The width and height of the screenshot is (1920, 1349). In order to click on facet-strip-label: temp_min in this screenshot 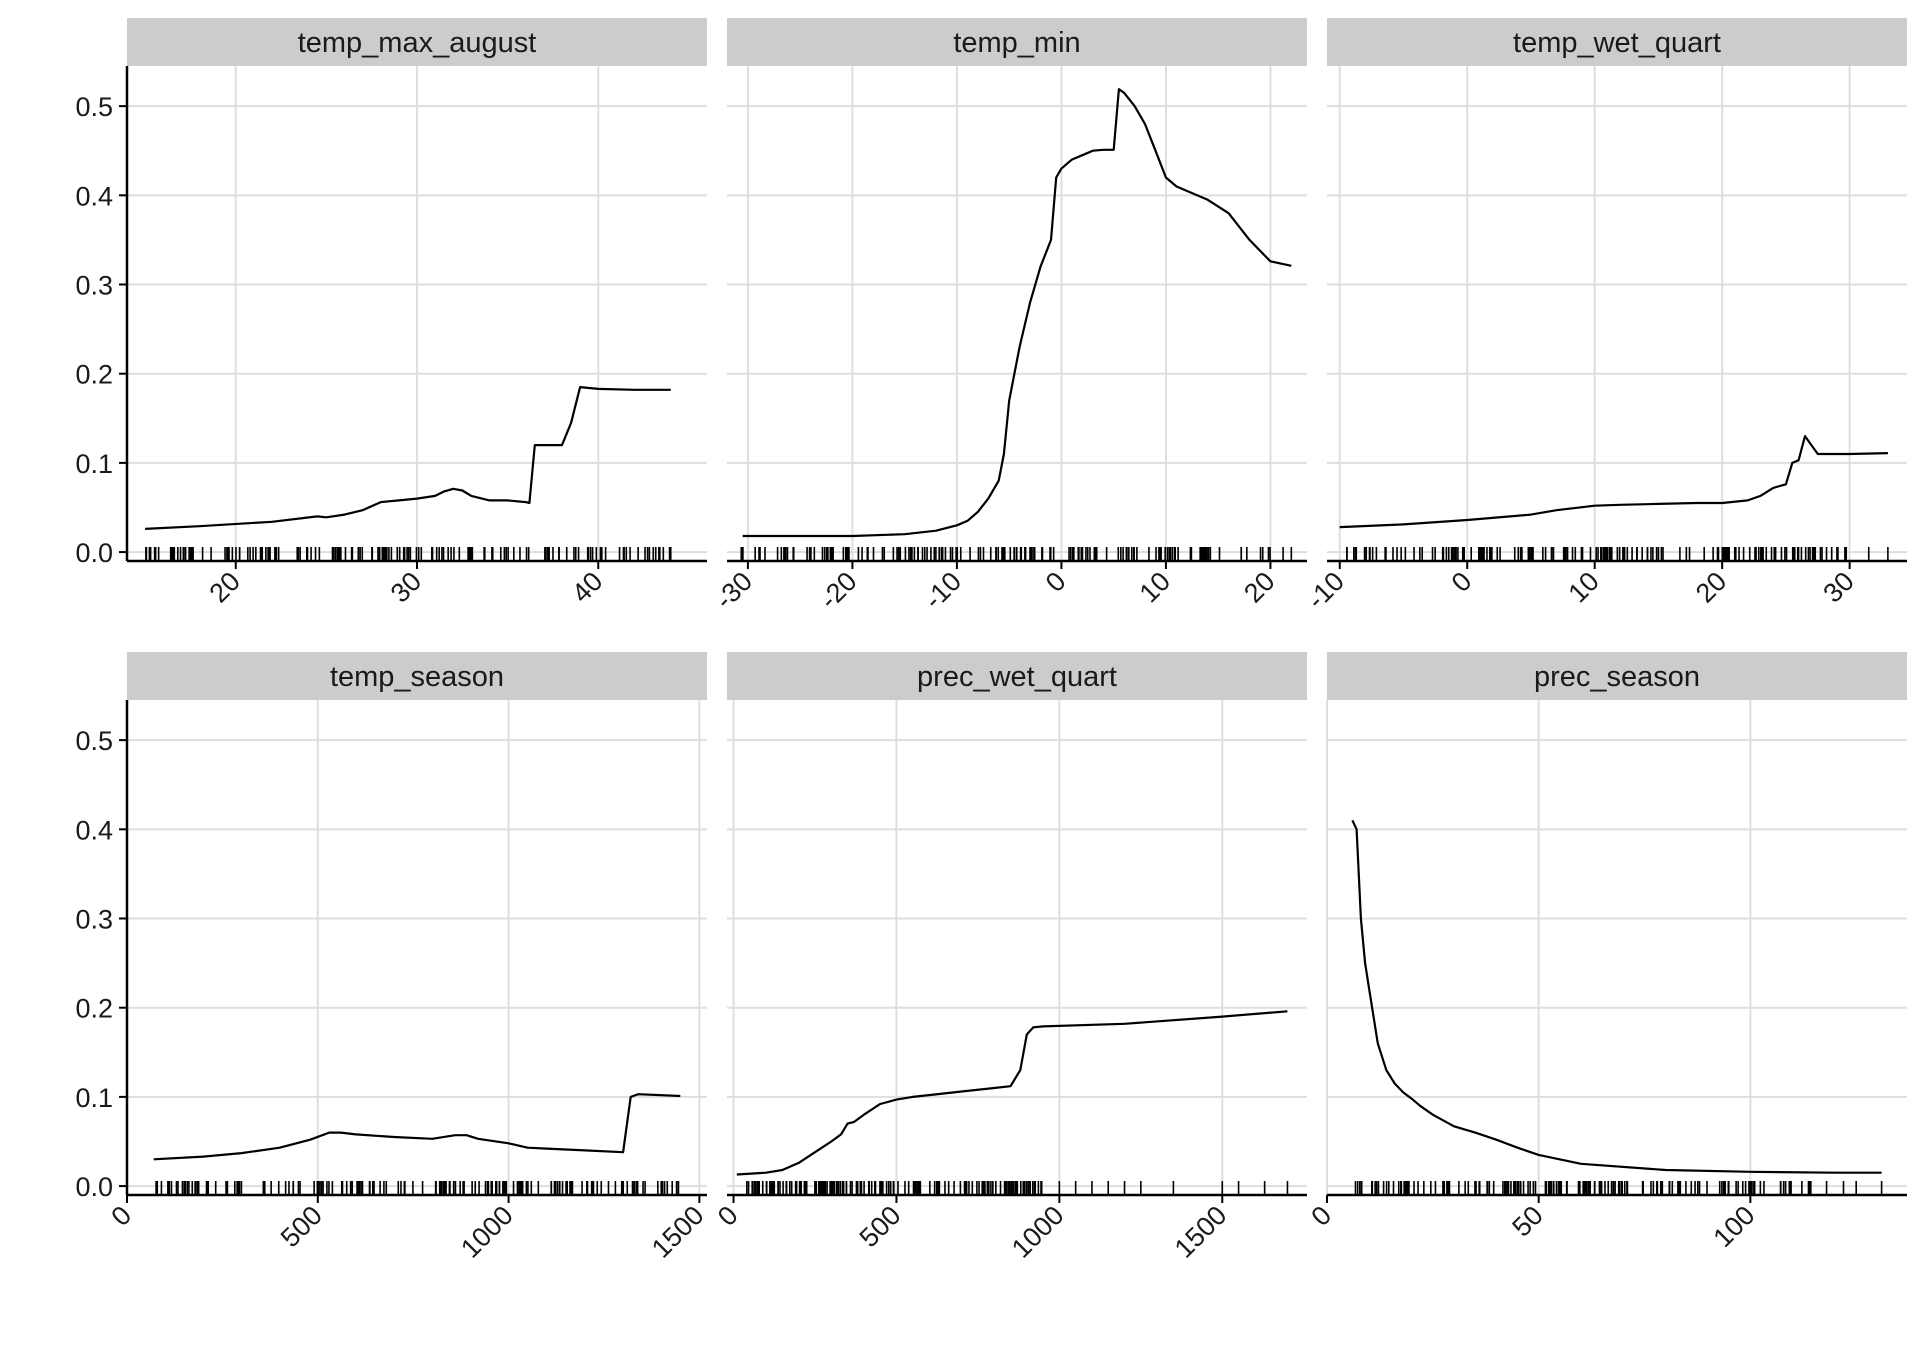, I will do `click(1016, 43)`.